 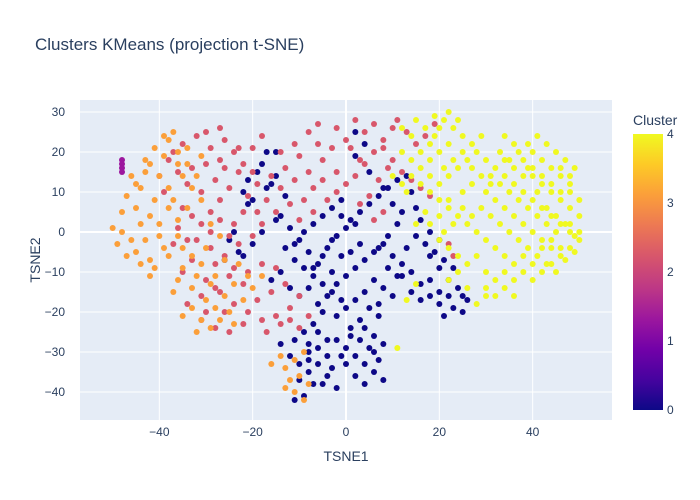 What do you see at coordinates (159, 432) in the screenshot?
I see `x-tick-label: −40` at bounding box center [159, 432].